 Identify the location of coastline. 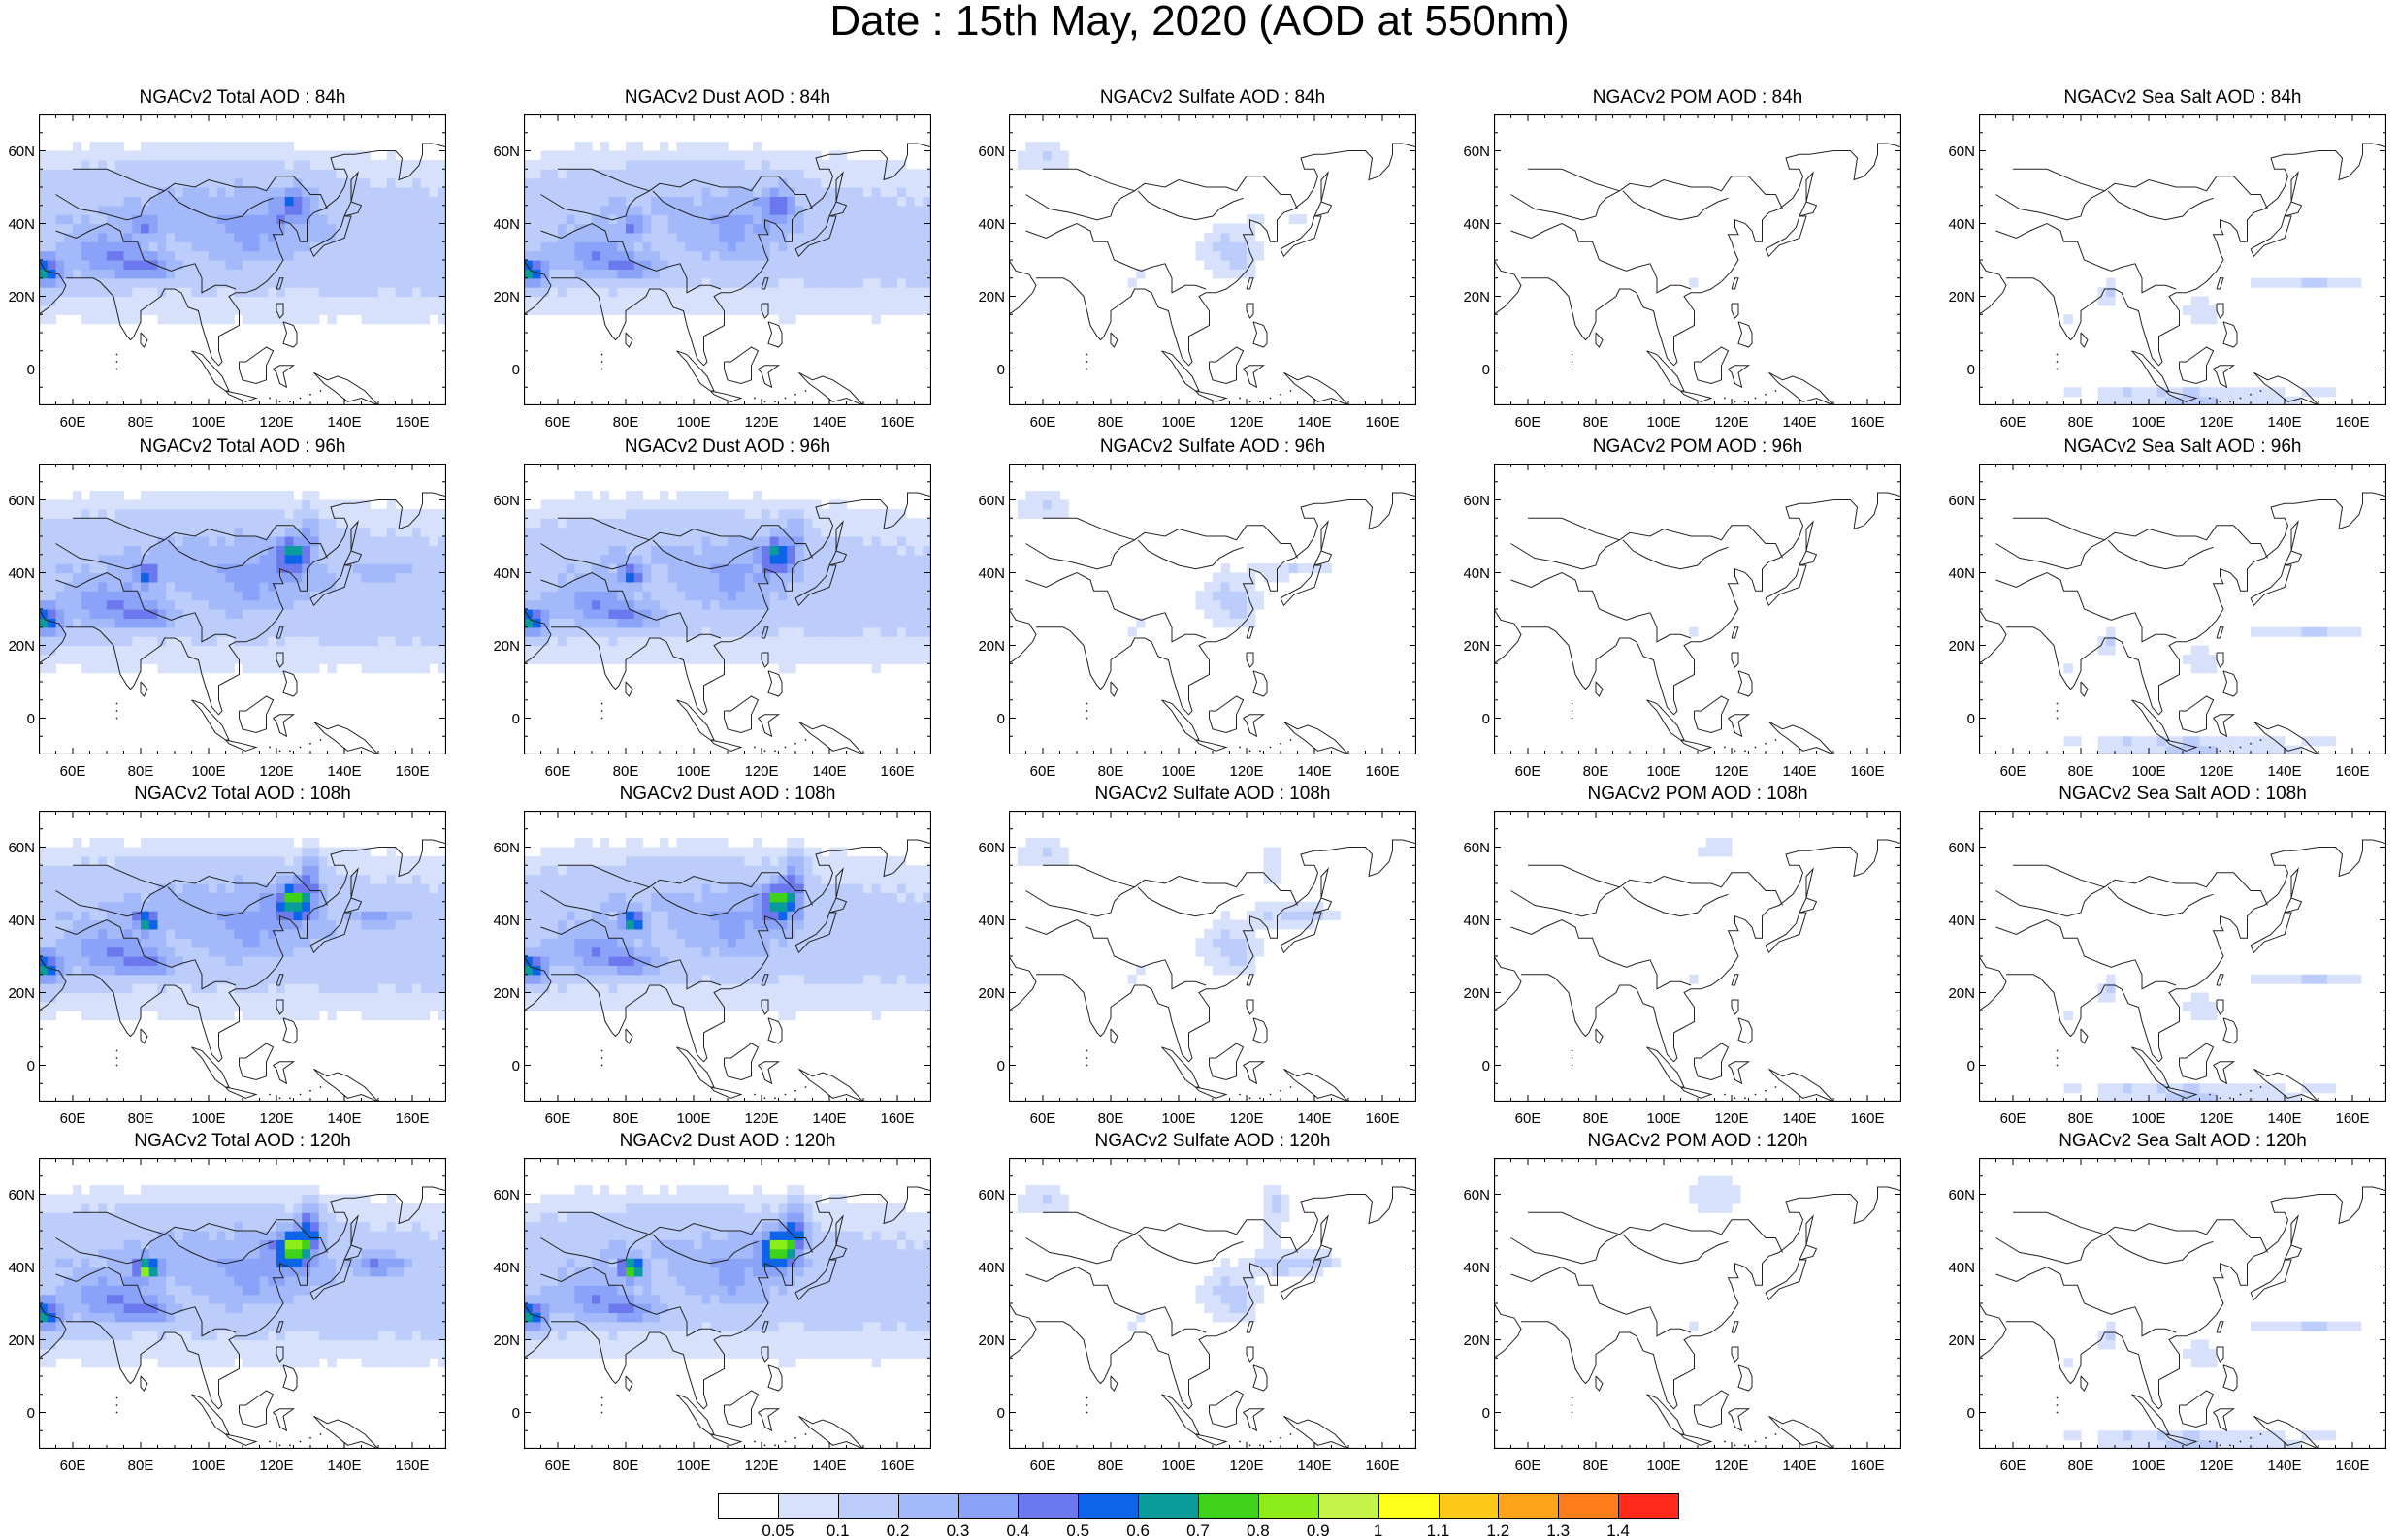
(1180, 720).